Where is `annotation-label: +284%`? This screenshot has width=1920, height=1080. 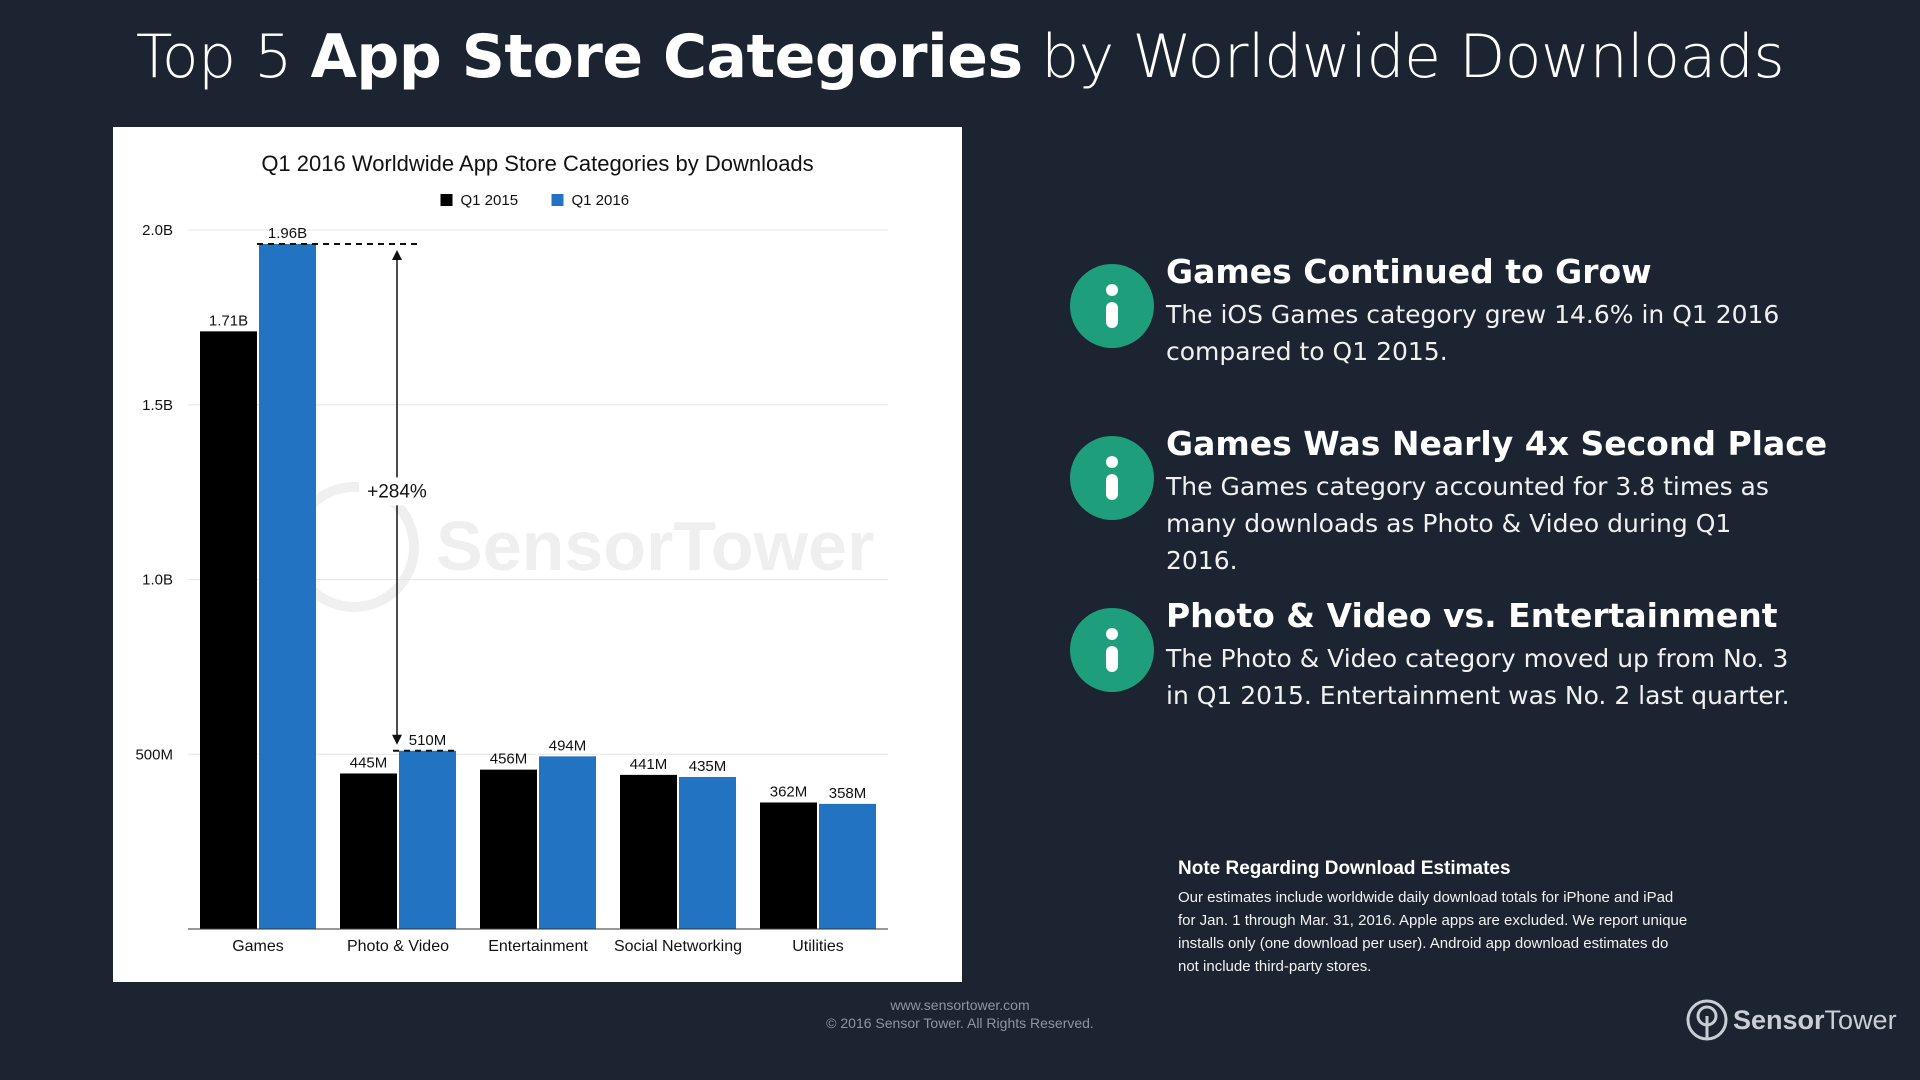 annotation-label: +284% is located at coordinates (397, 491).